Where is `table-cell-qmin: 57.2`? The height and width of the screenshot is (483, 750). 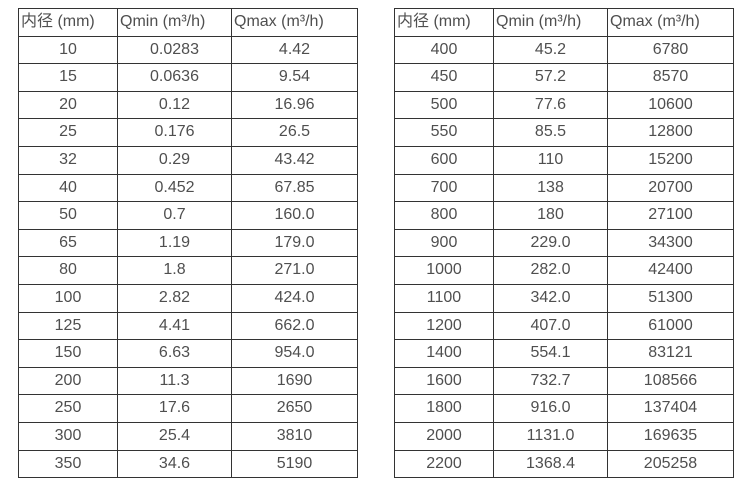 table-cell-qmin: 57.2 is located at coordinates (550, 77).